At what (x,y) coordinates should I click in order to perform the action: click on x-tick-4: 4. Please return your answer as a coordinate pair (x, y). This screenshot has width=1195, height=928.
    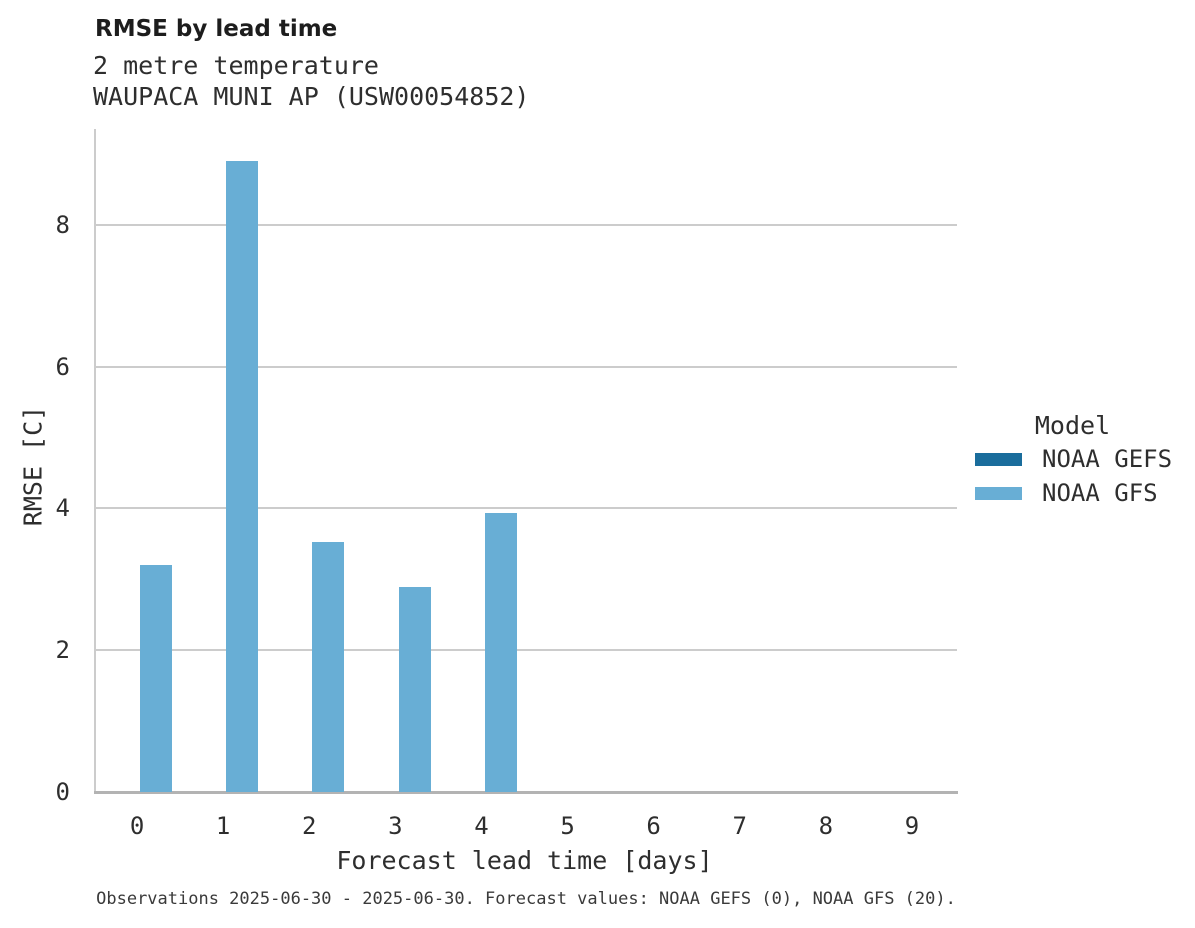
    Looking at the image, I should click on (481, 826).